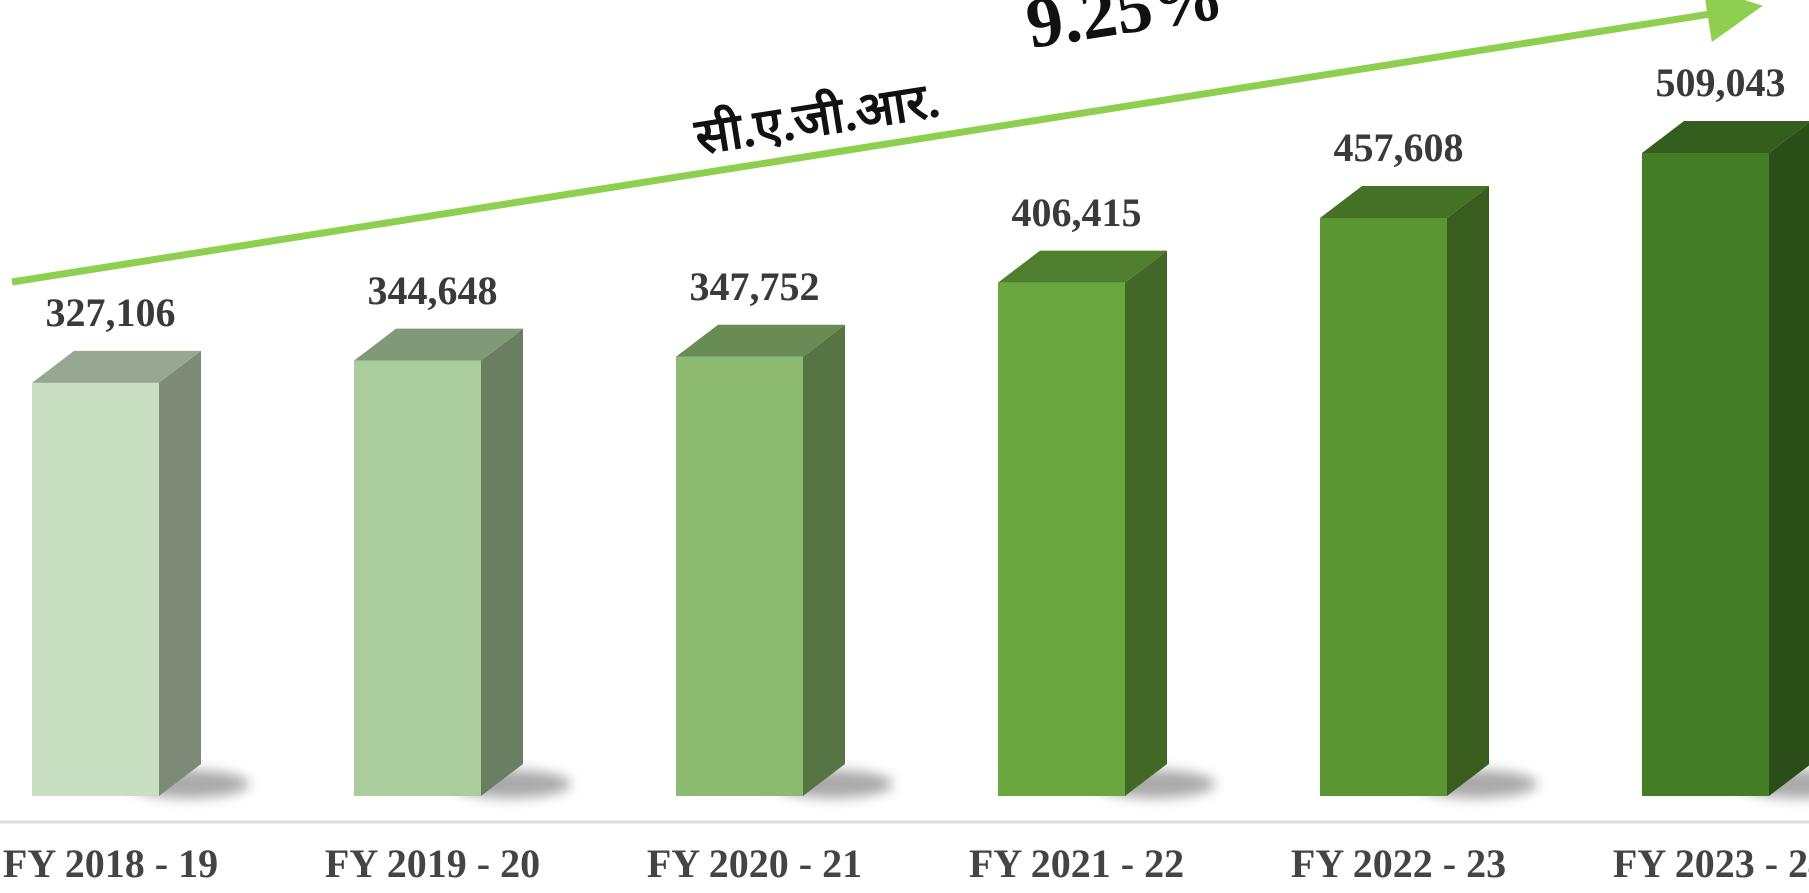 The image size is (1809, 893). Describe the element at coordinates (1076, 863) in the screenshot. I see `x-tick-label: FY 2021 - 22` at that location.